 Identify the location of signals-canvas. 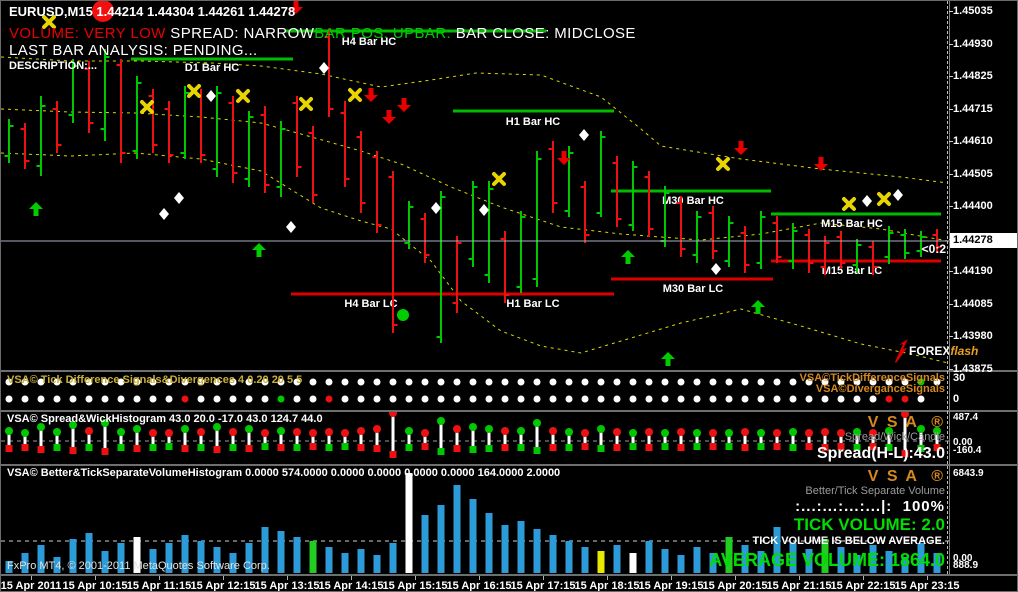
(475, 391).